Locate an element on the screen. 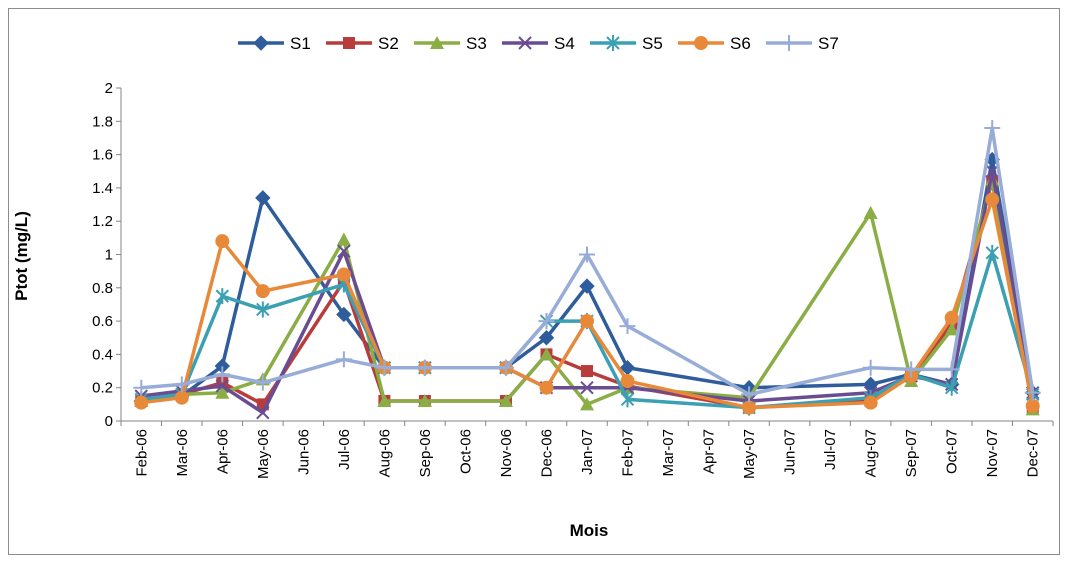 This screenshot has width=1070, height=563. y-tick-label: 1 is located at coordinates (109, 255).